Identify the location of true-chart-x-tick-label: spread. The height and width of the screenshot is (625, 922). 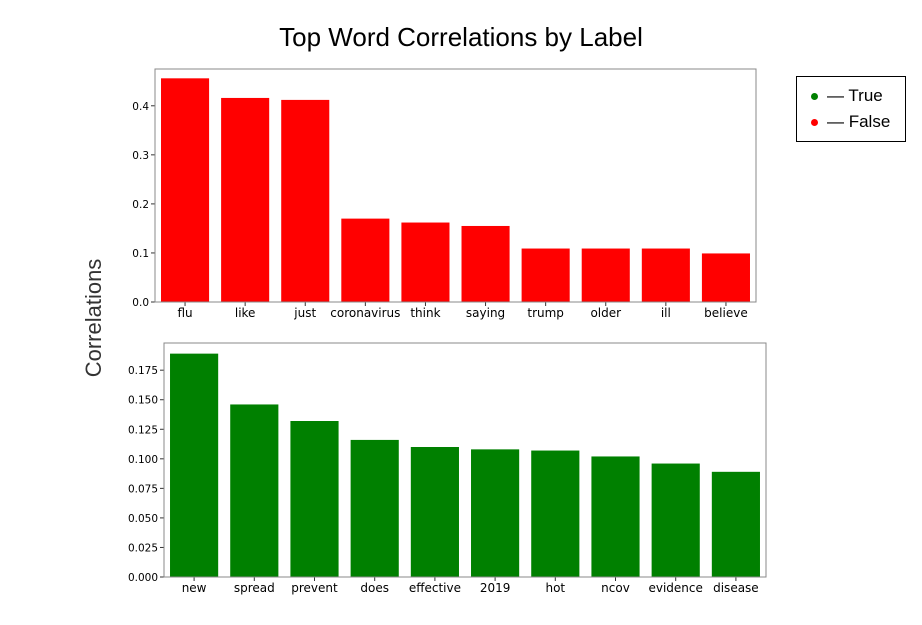
(254, 588).